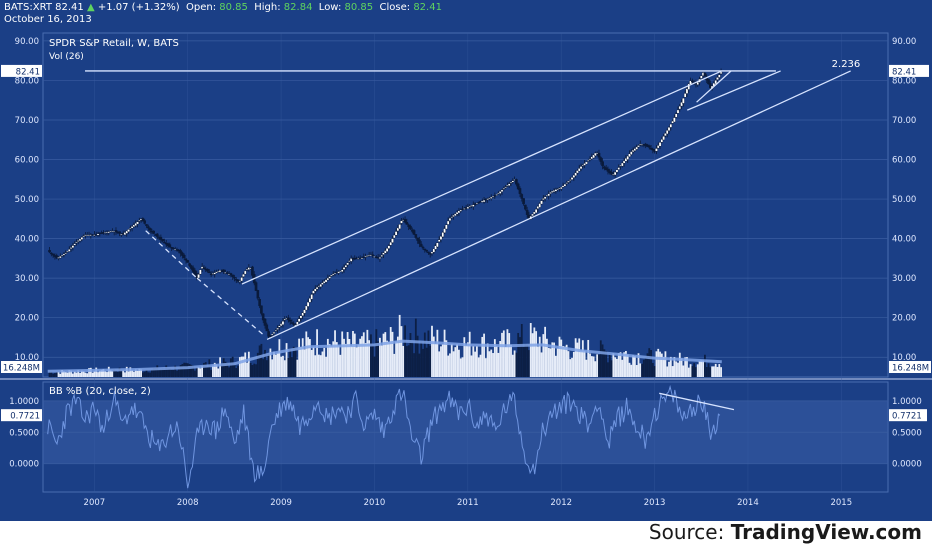  What do you see at coordinates (841, 503) in the screenshot?
I see `x-tick-label: 2015` at bounding box center [841, 503].